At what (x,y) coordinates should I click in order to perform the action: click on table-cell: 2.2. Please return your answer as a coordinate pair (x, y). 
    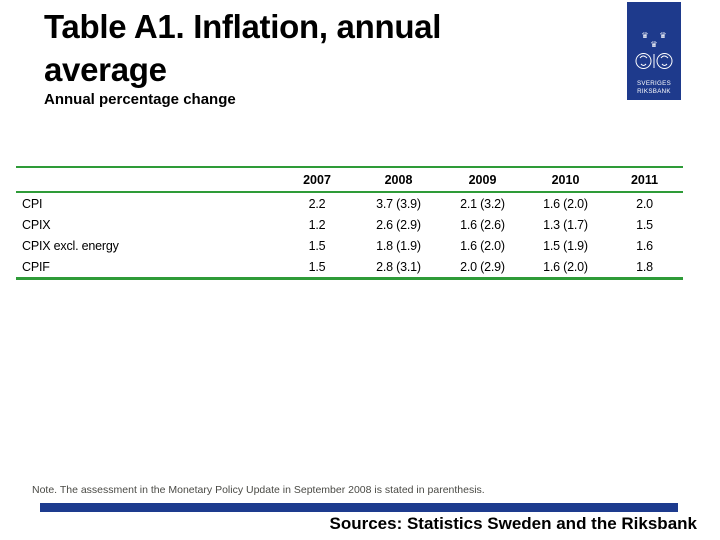
    Looking at the image, I should click on (317, 203).